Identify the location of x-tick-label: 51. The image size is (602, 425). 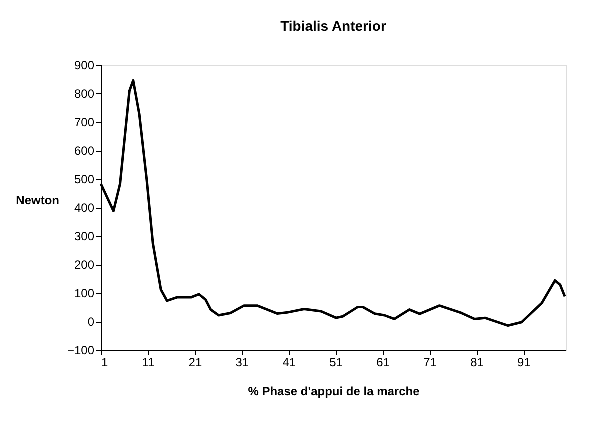
(337, 363).